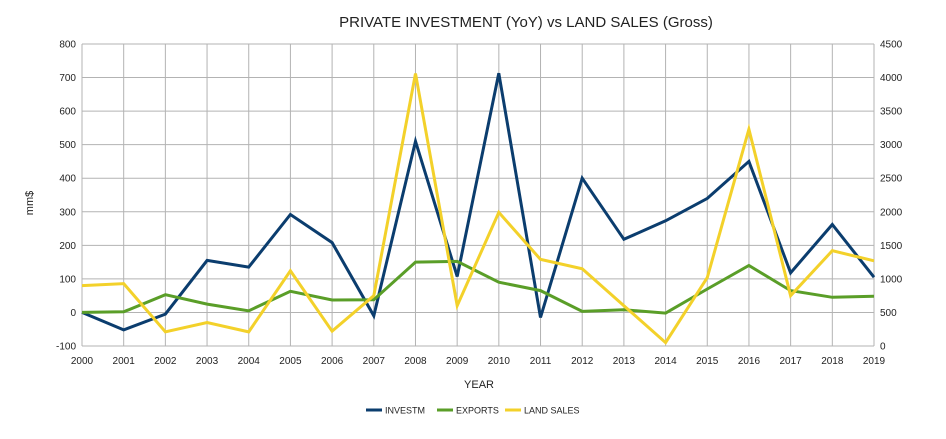 This screenshot has width=946, height=439. I want to click on y-tick-label: -100, so click(66, 347).